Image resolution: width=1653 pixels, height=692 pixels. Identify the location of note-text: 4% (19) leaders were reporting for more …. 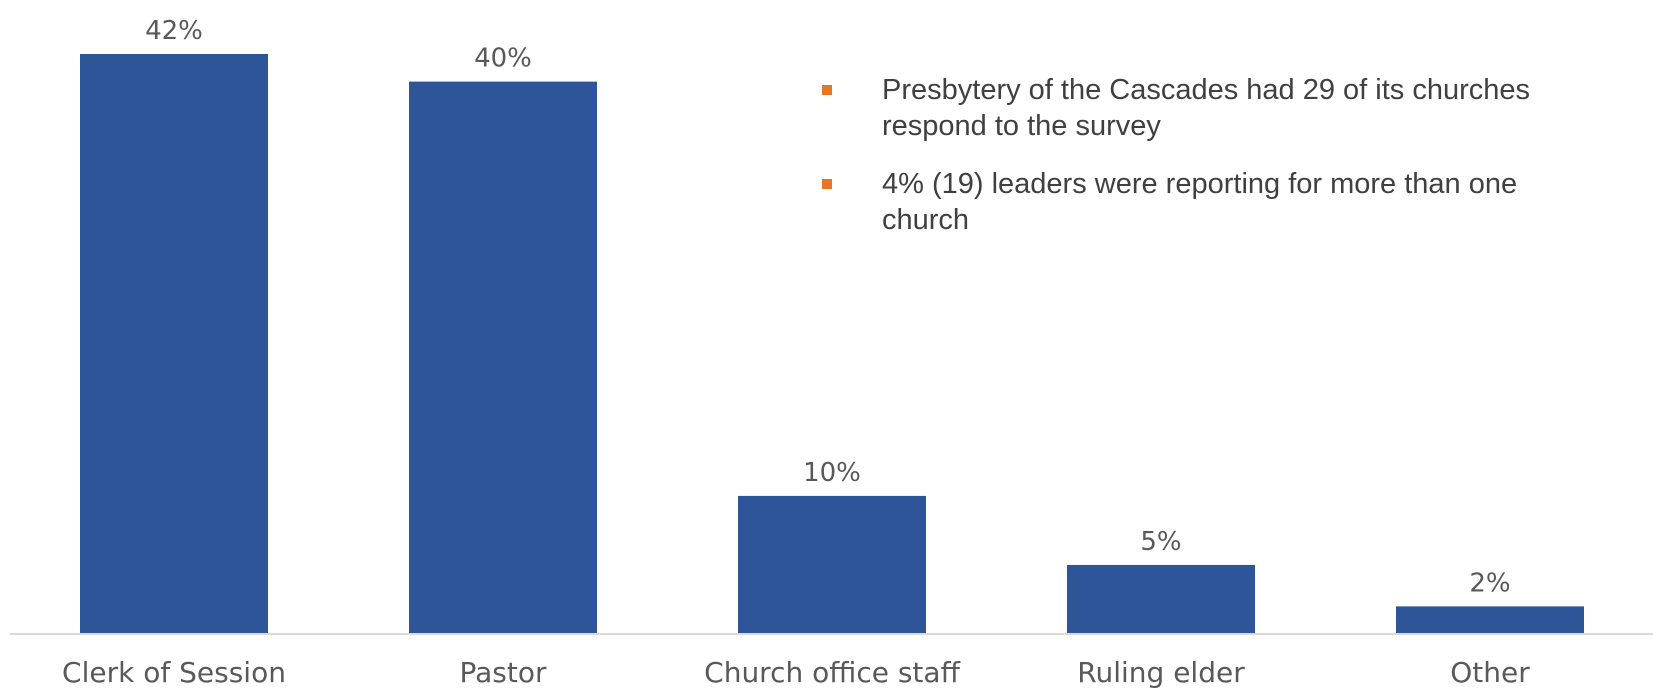
(1200, 202).